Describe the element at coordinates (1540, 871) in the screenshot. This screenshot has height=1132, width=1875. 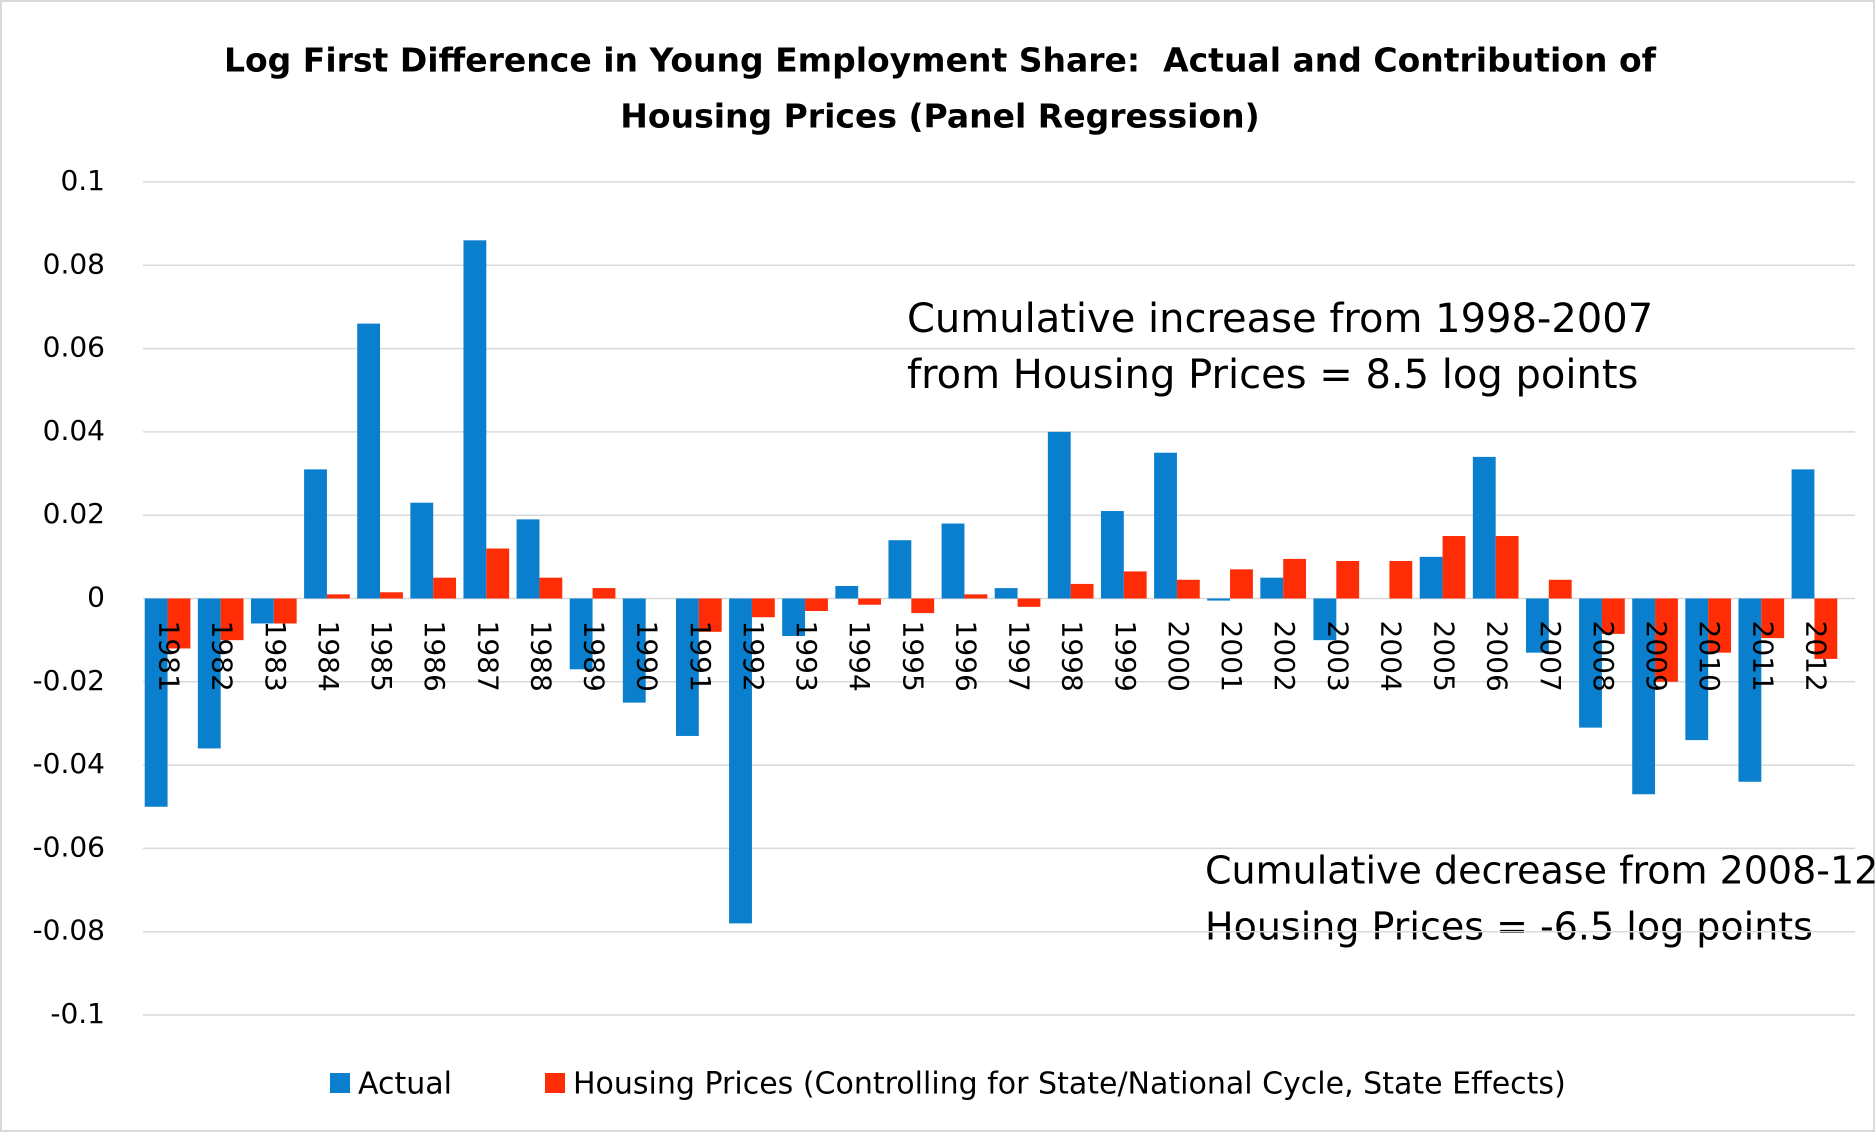
I see `annotation: Cumulative decrease from 2008-12` at that location.